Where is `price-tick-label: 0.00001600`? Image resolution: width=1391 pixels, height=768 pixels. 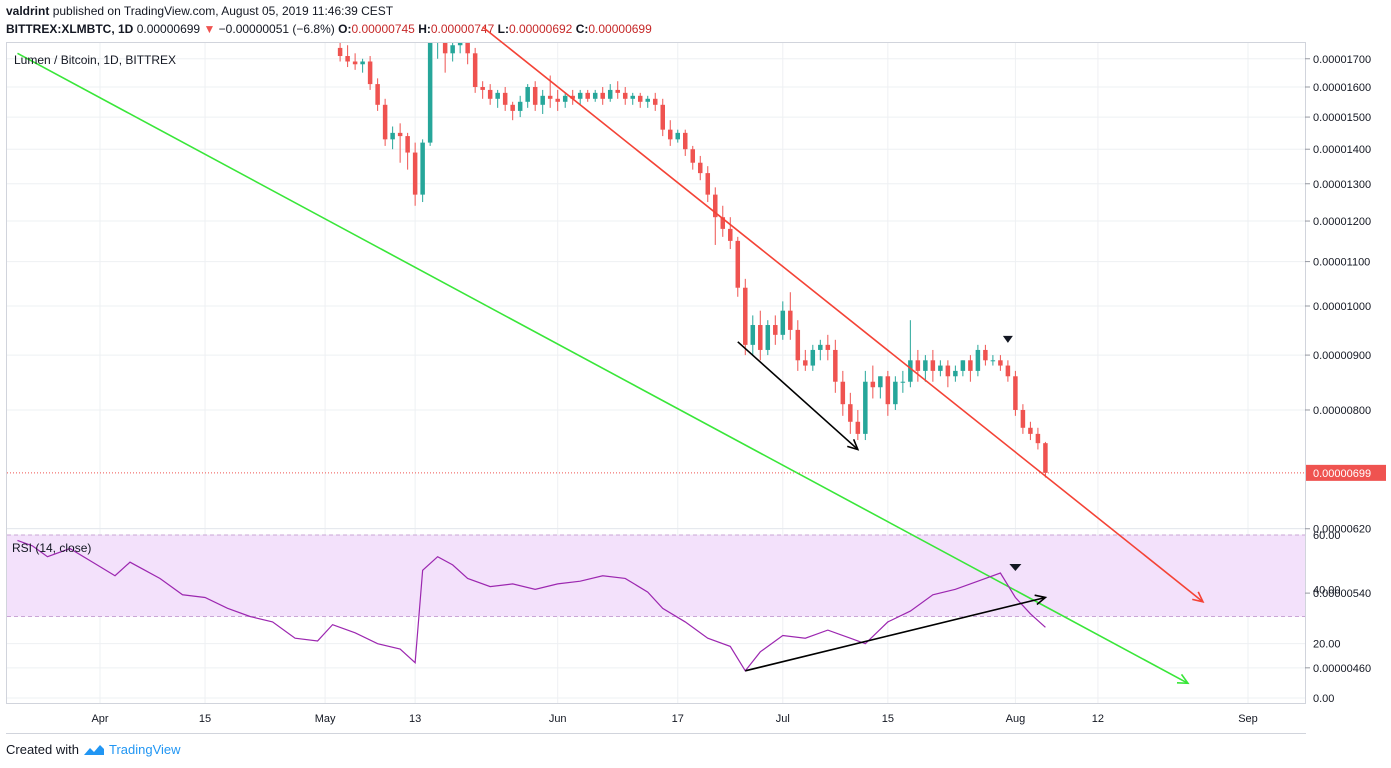
price-tick-label: 0.00001600 is located at coordinates (1342, 88).